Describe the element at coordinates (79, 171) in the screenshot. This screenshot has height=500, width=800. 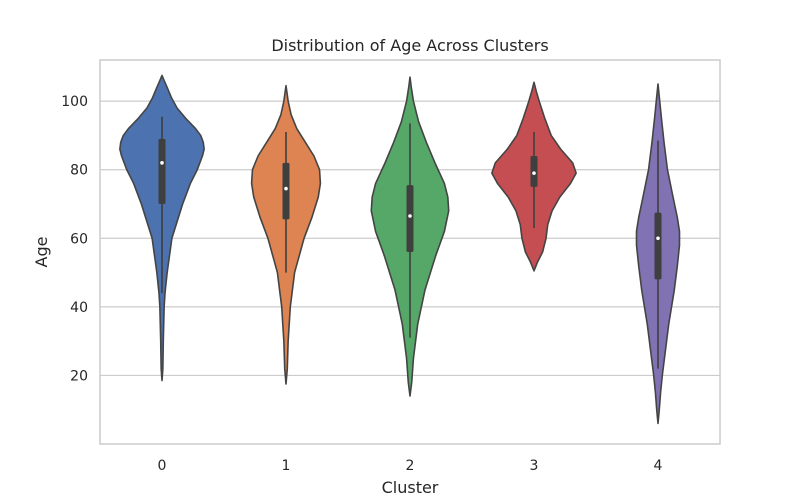
I see `y-tick-80: 80` at that location.